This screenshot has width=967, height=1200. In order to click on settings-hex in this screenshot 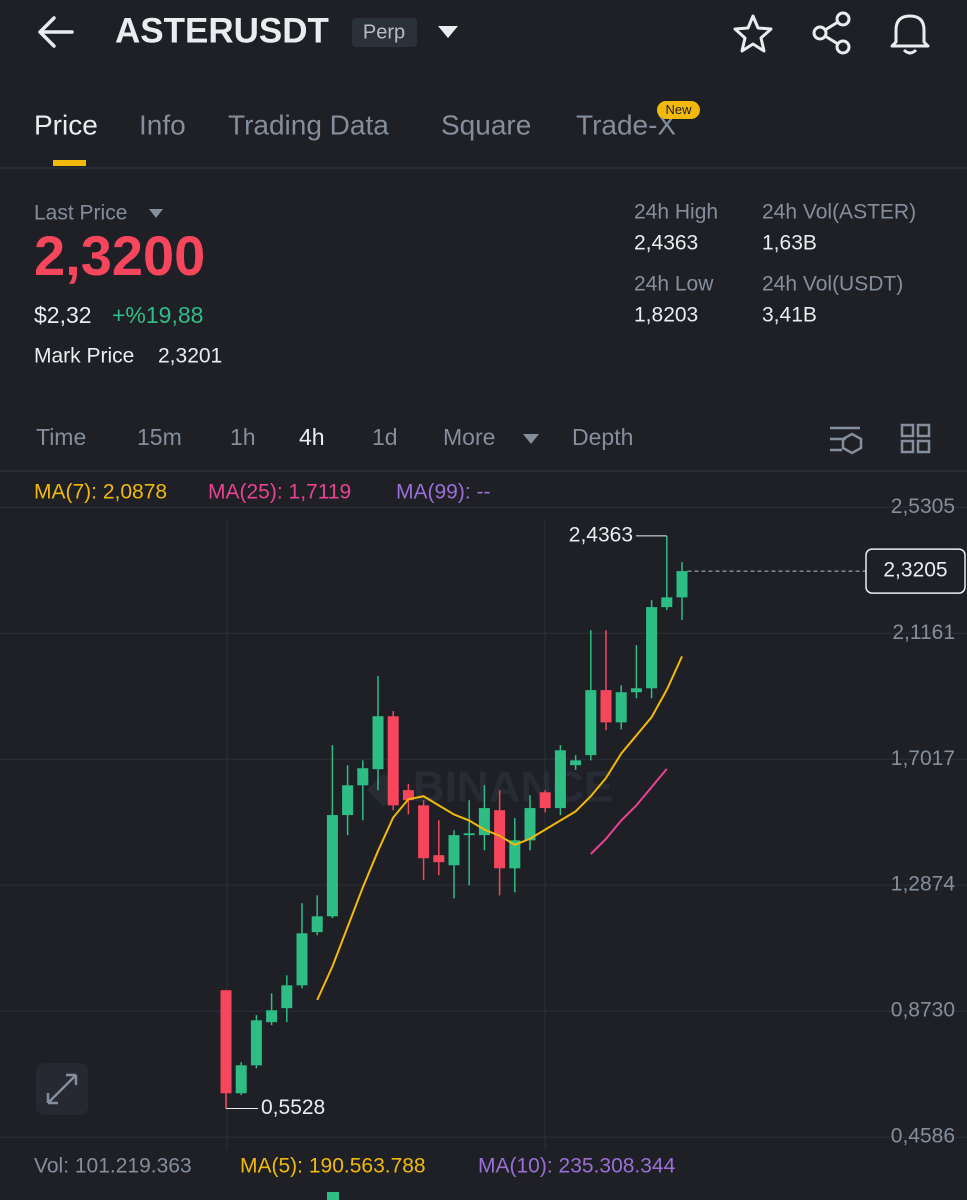, I will do `click(852, 443)`.